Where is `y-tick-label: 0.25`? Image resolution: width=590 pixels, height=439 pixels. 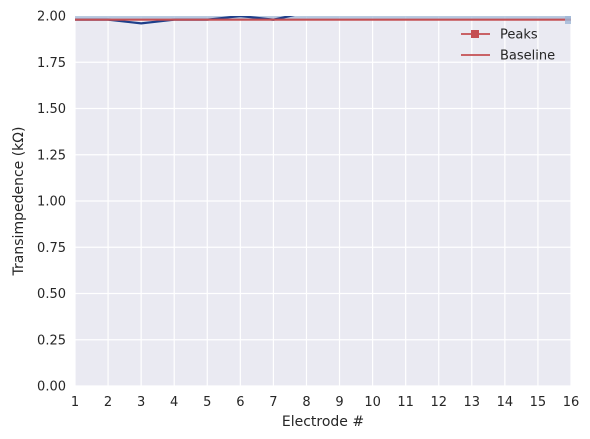 y-tick-label: 0.25 is located at coordinates (51, 340).